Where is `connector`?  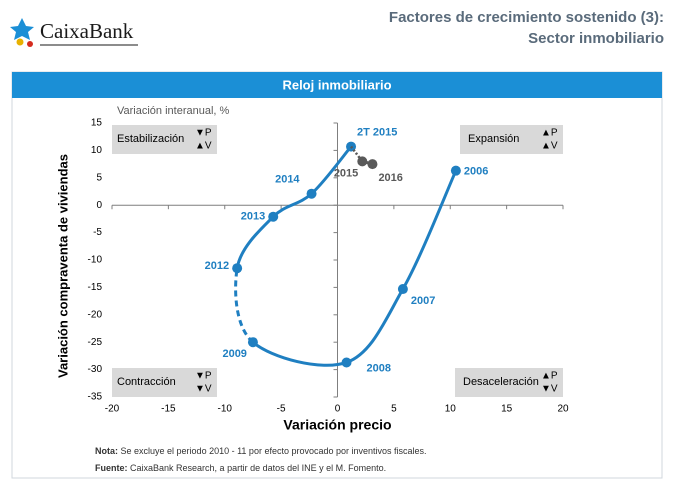 connector is located at coordinates (357, 154).